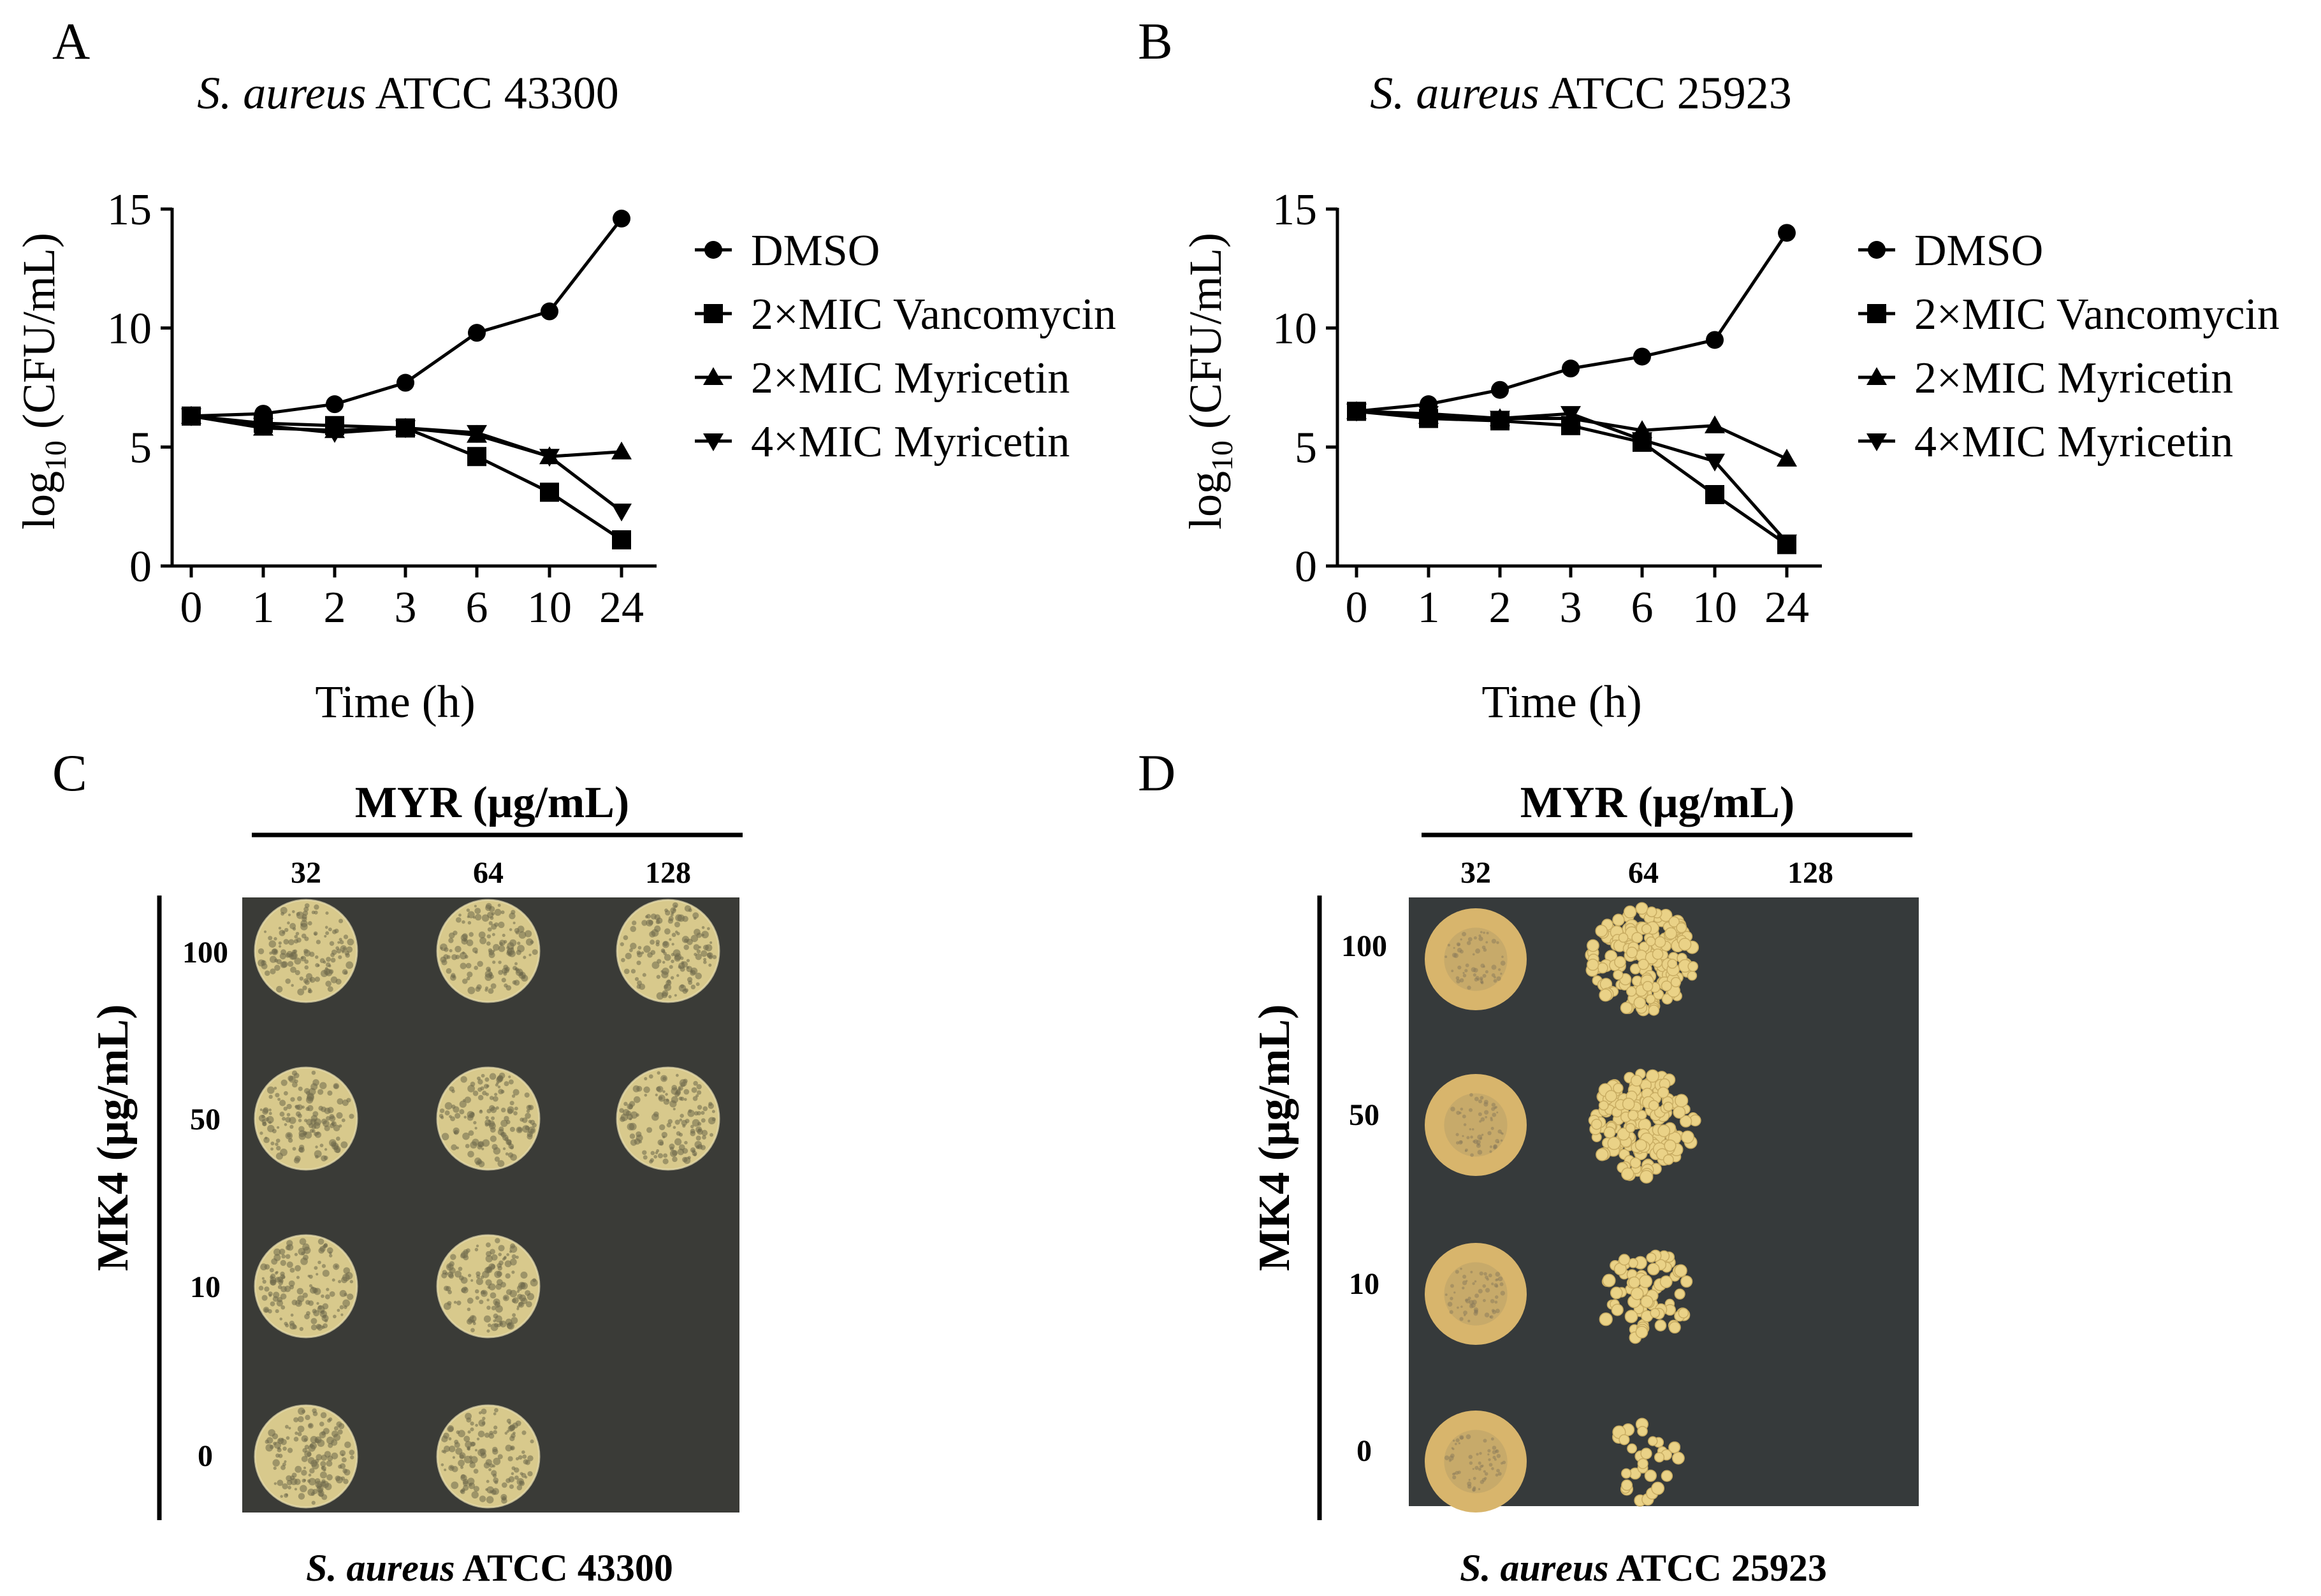 Image resolution: width=2321 pixels, height=1596 pixels. Describe the element at coordinates (1155, 41) in the screenshot. I see `panel-letter-b: B` at that location.